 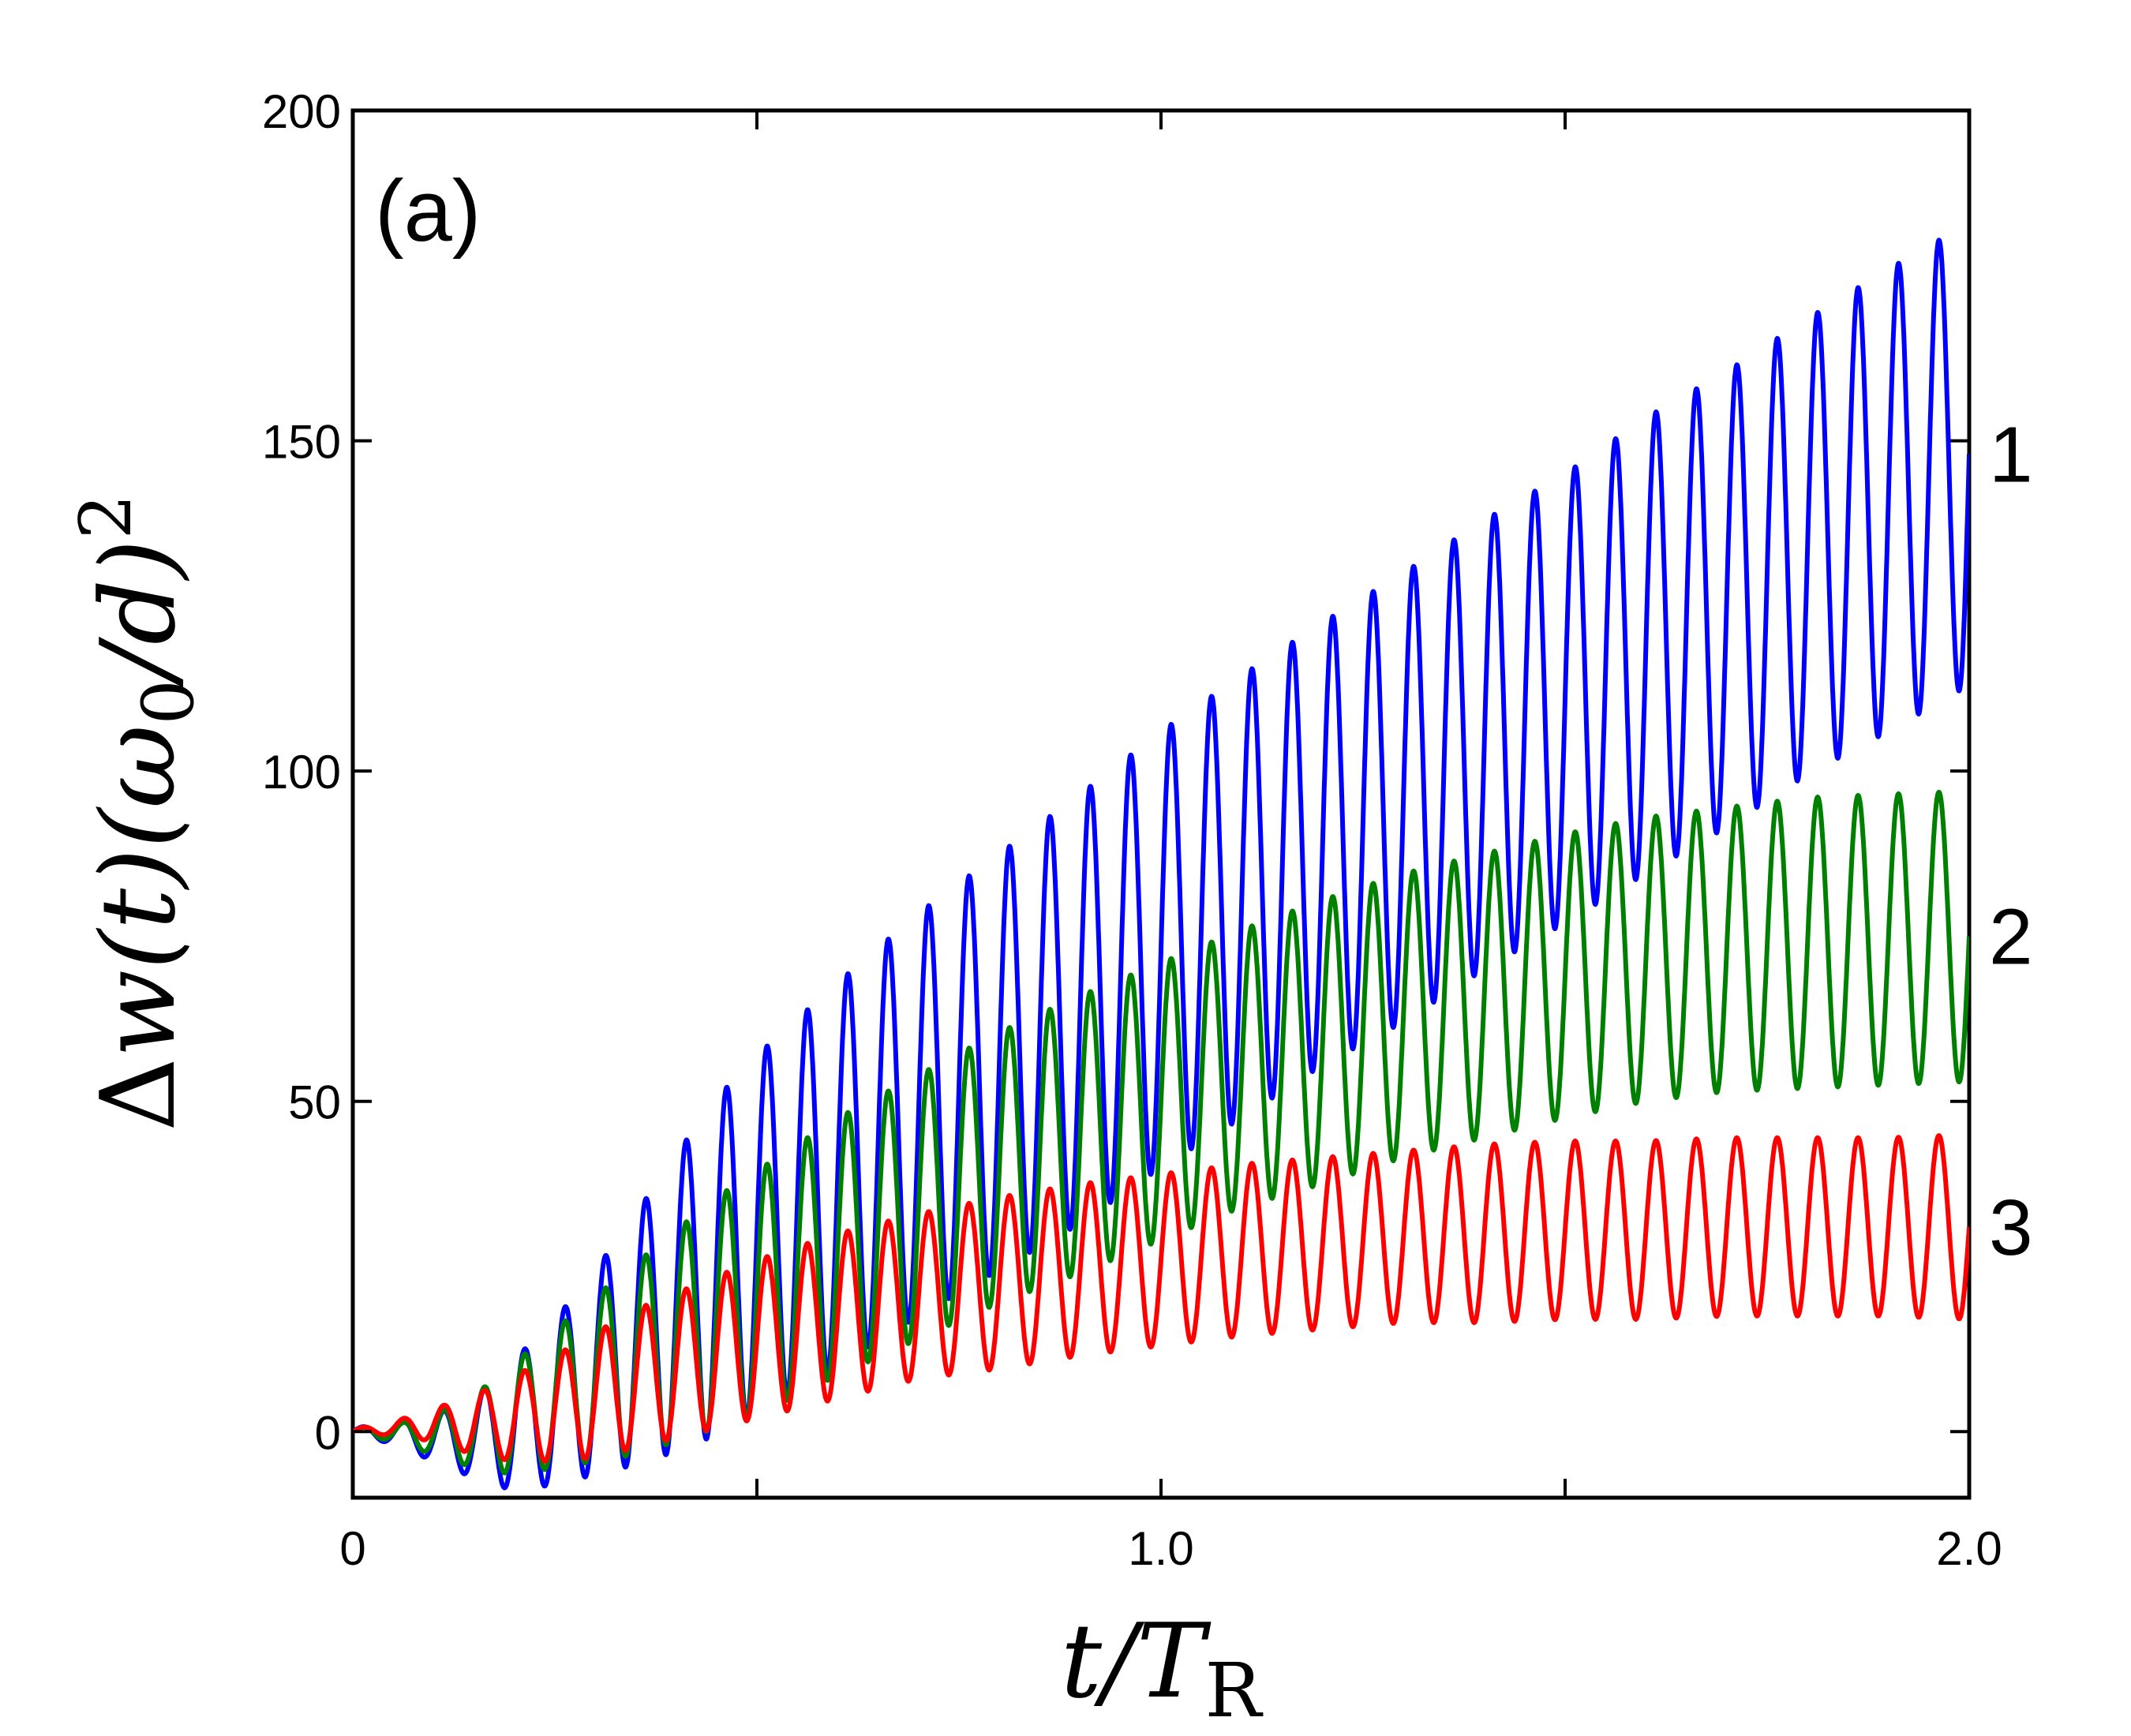 I want to click on curve-label-2: 2, so click(x=2011, y=936).